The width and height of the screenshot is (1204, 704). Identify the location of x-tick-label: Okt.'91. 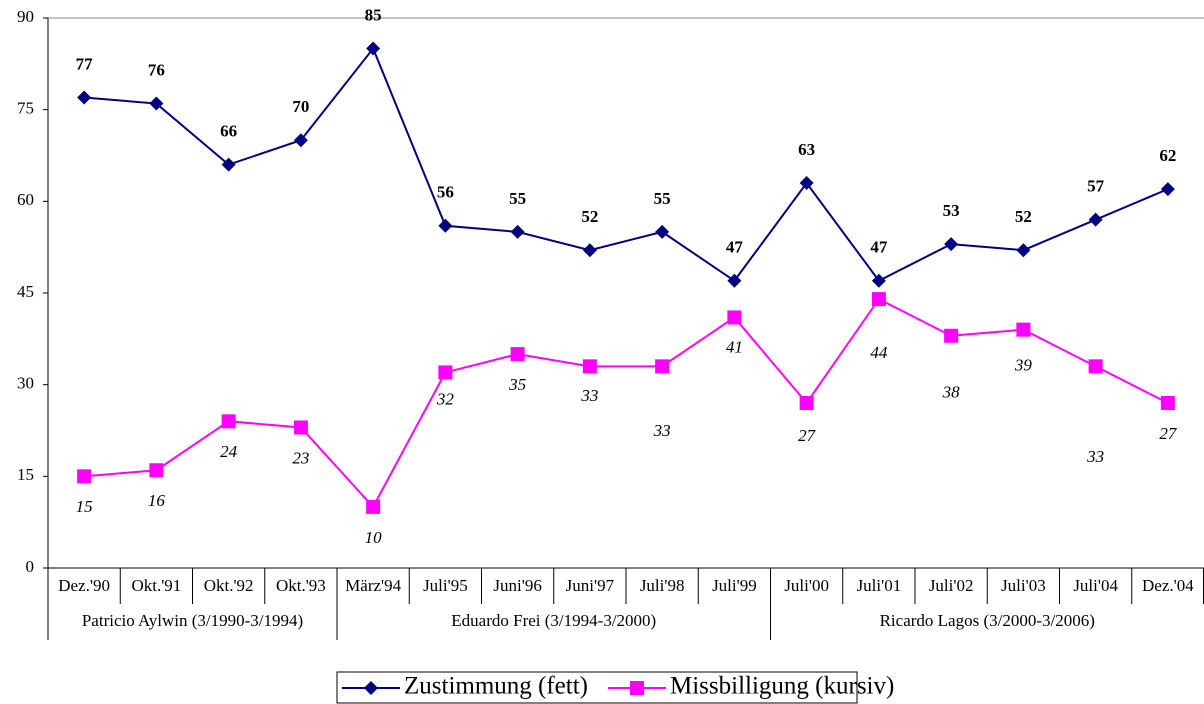
(156, 585).